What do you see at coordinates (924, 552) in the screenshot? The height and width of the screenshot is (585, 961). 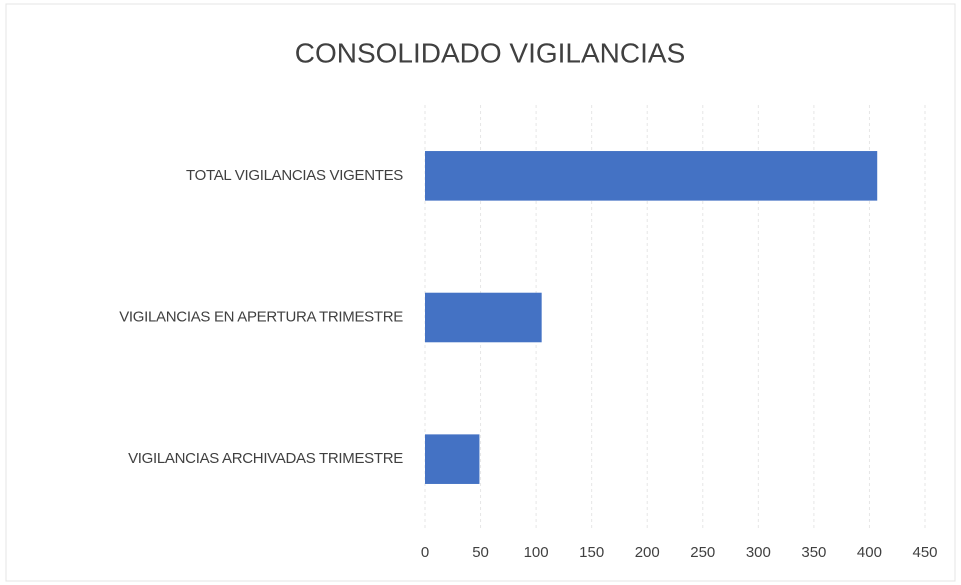 I see `x-tick-label: 450` at bounding box center [924, 552].